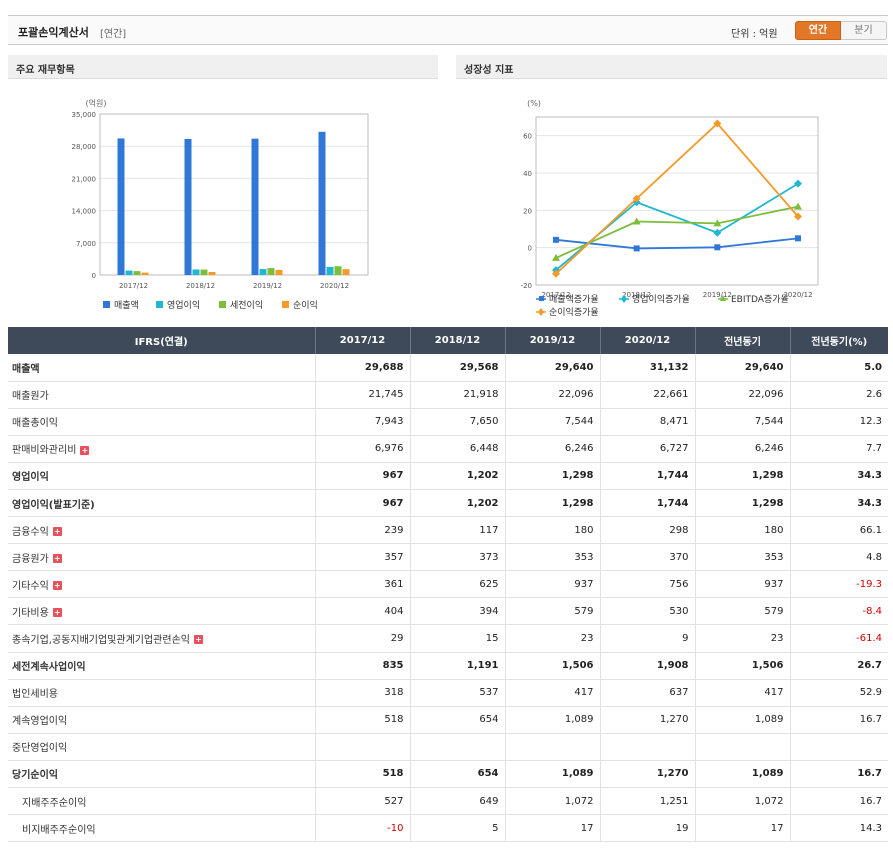 The width and height of the screenshot is (893, 850). I want to click on table-cell: 17, so click(742, 828).